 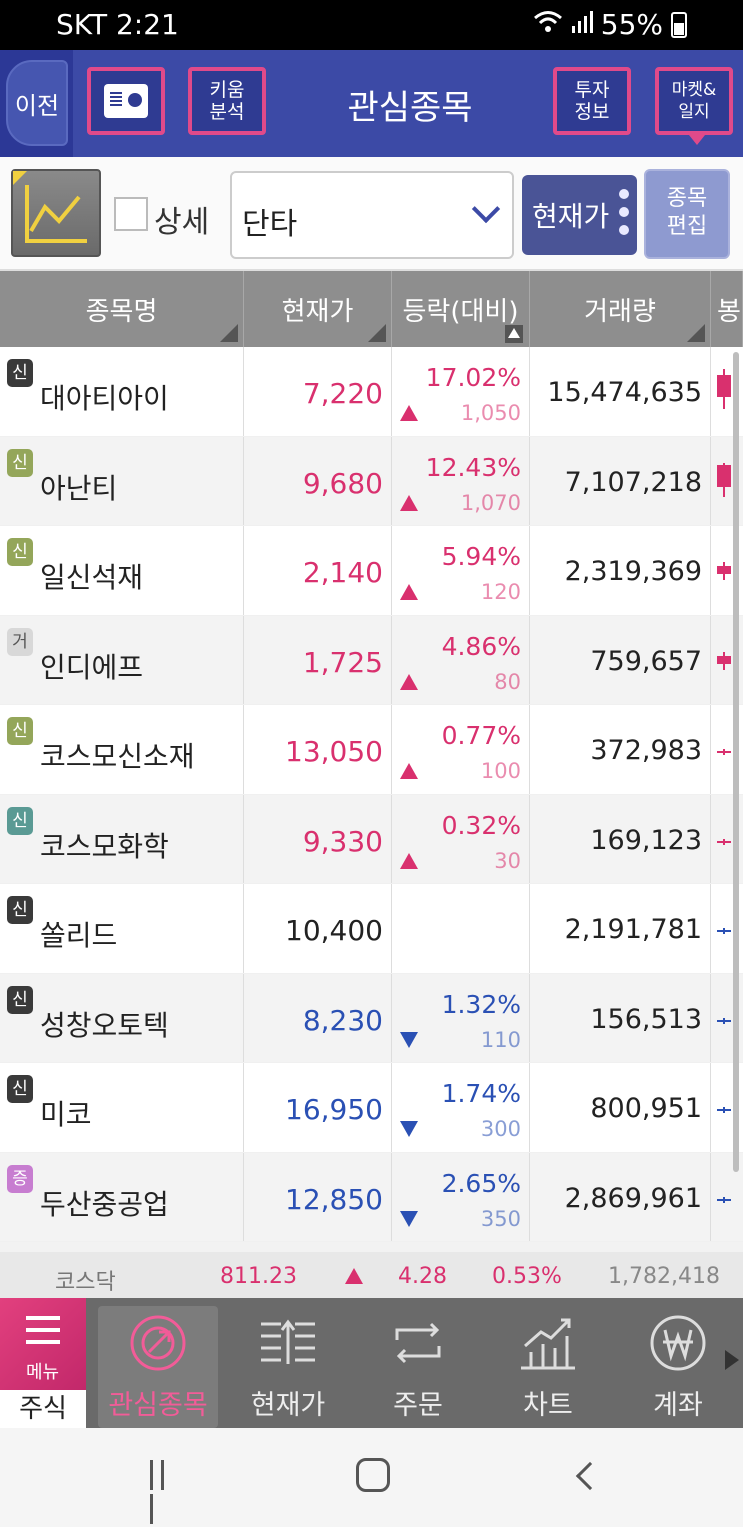 I want to click on stock-name-cell: 신 성창오토텍, so click(x=122, y=1017).